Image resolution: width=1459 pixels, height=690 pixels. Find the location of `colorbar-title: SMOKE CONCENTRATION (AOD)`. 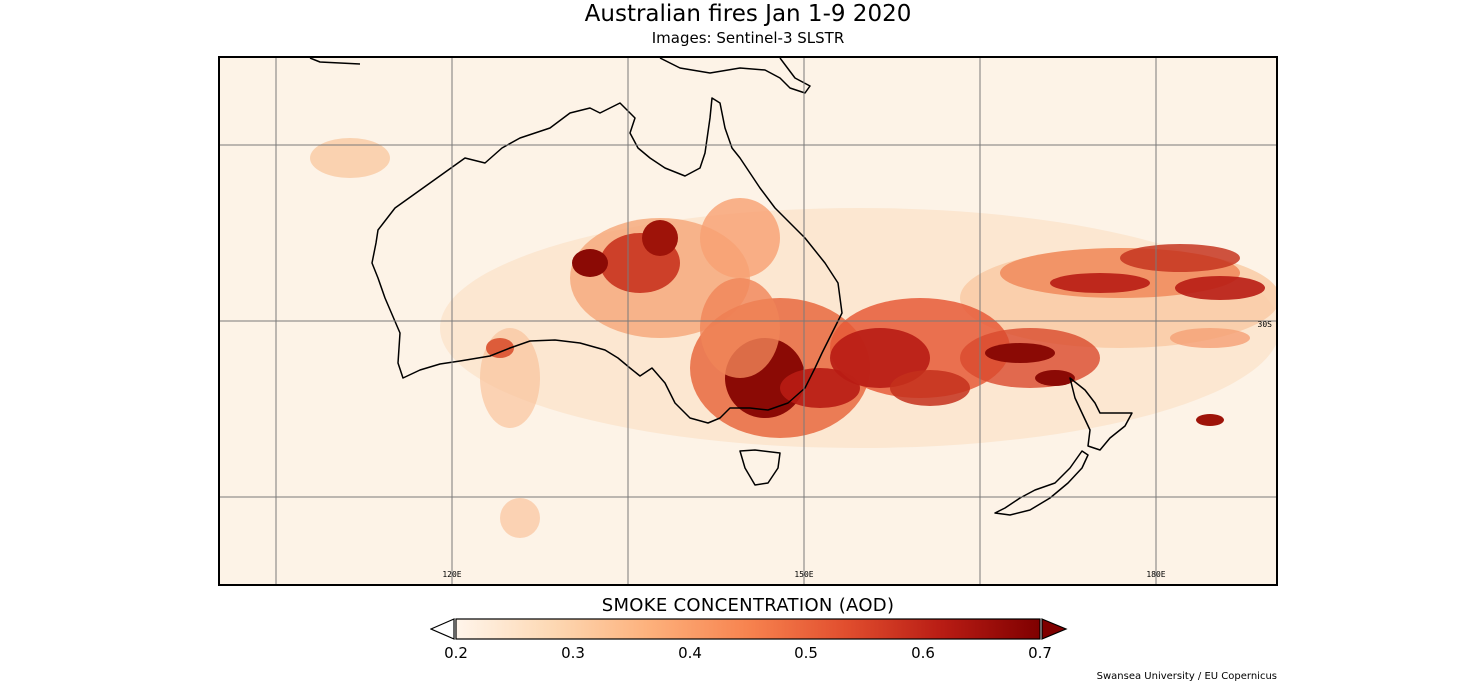

colorbar-title: SMOKE CONCENTRATION (AOD) is located at coordinates (748, 605).